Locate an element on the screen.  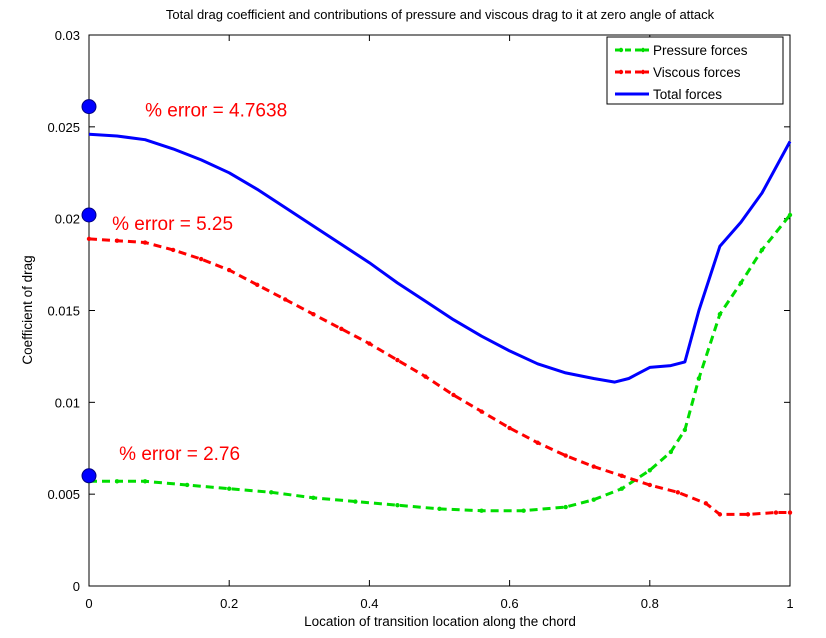
y-tick-label: 0.005 is located at coordinates (63, 494).